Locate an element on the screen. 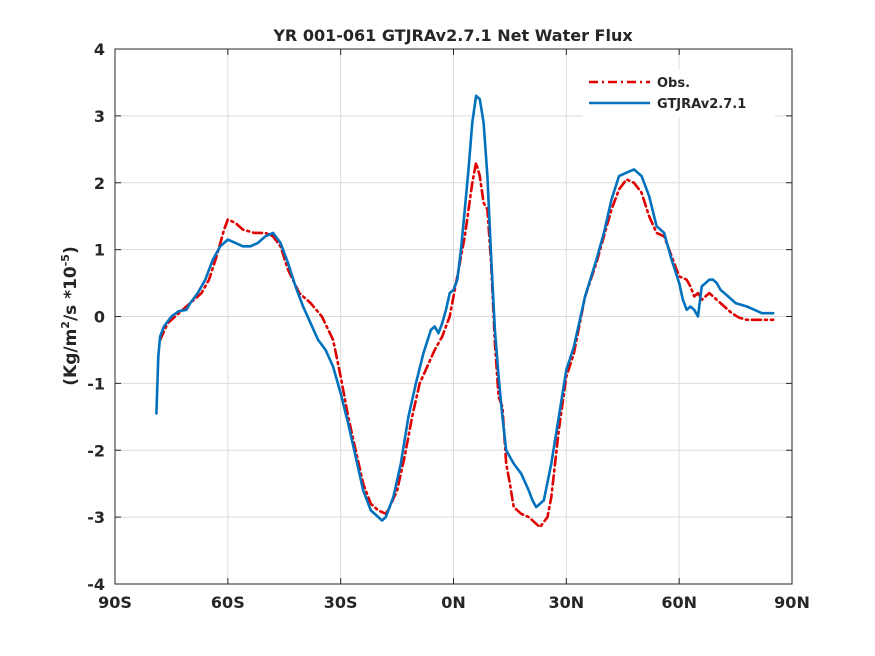  y-tick-label: -1 is located at coordinates (96, 383).